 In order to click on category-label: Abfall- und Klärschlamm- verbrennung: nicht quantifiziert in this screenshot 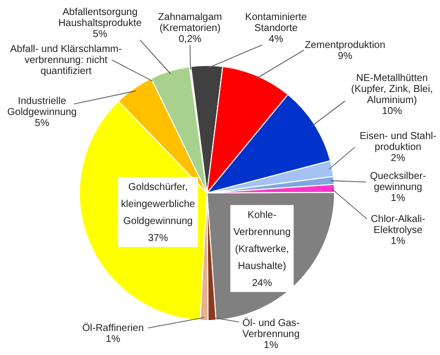, I will do `click(66, 60)`.